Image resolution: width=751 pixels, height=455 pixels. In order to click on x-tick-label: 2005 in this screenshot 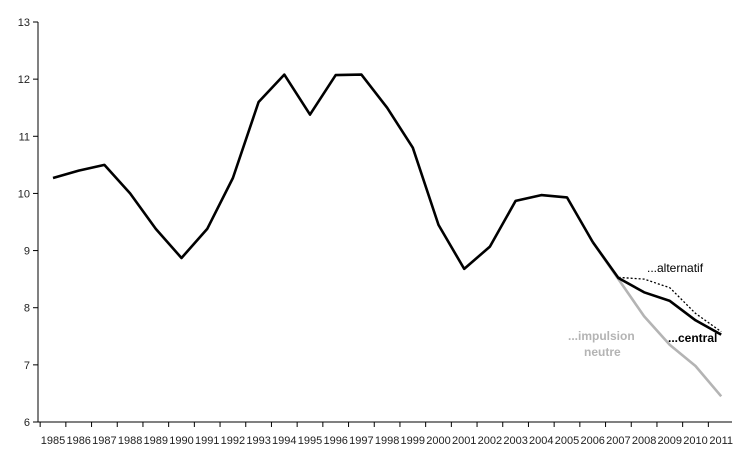, I will do `click(567, 441)`.